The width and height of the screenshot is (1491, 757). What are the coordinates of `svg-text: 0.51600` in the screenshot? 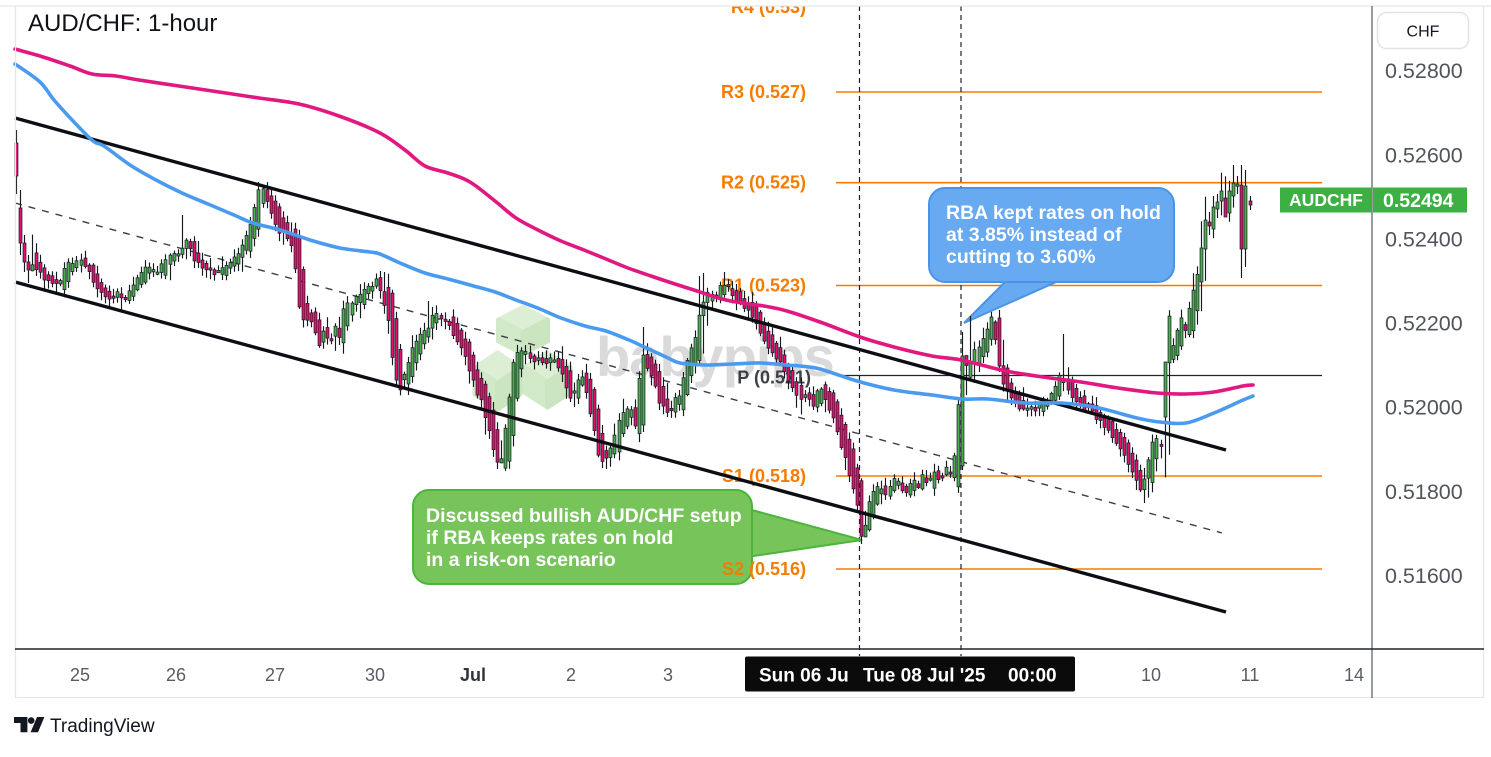 It's located at (1424, 576).